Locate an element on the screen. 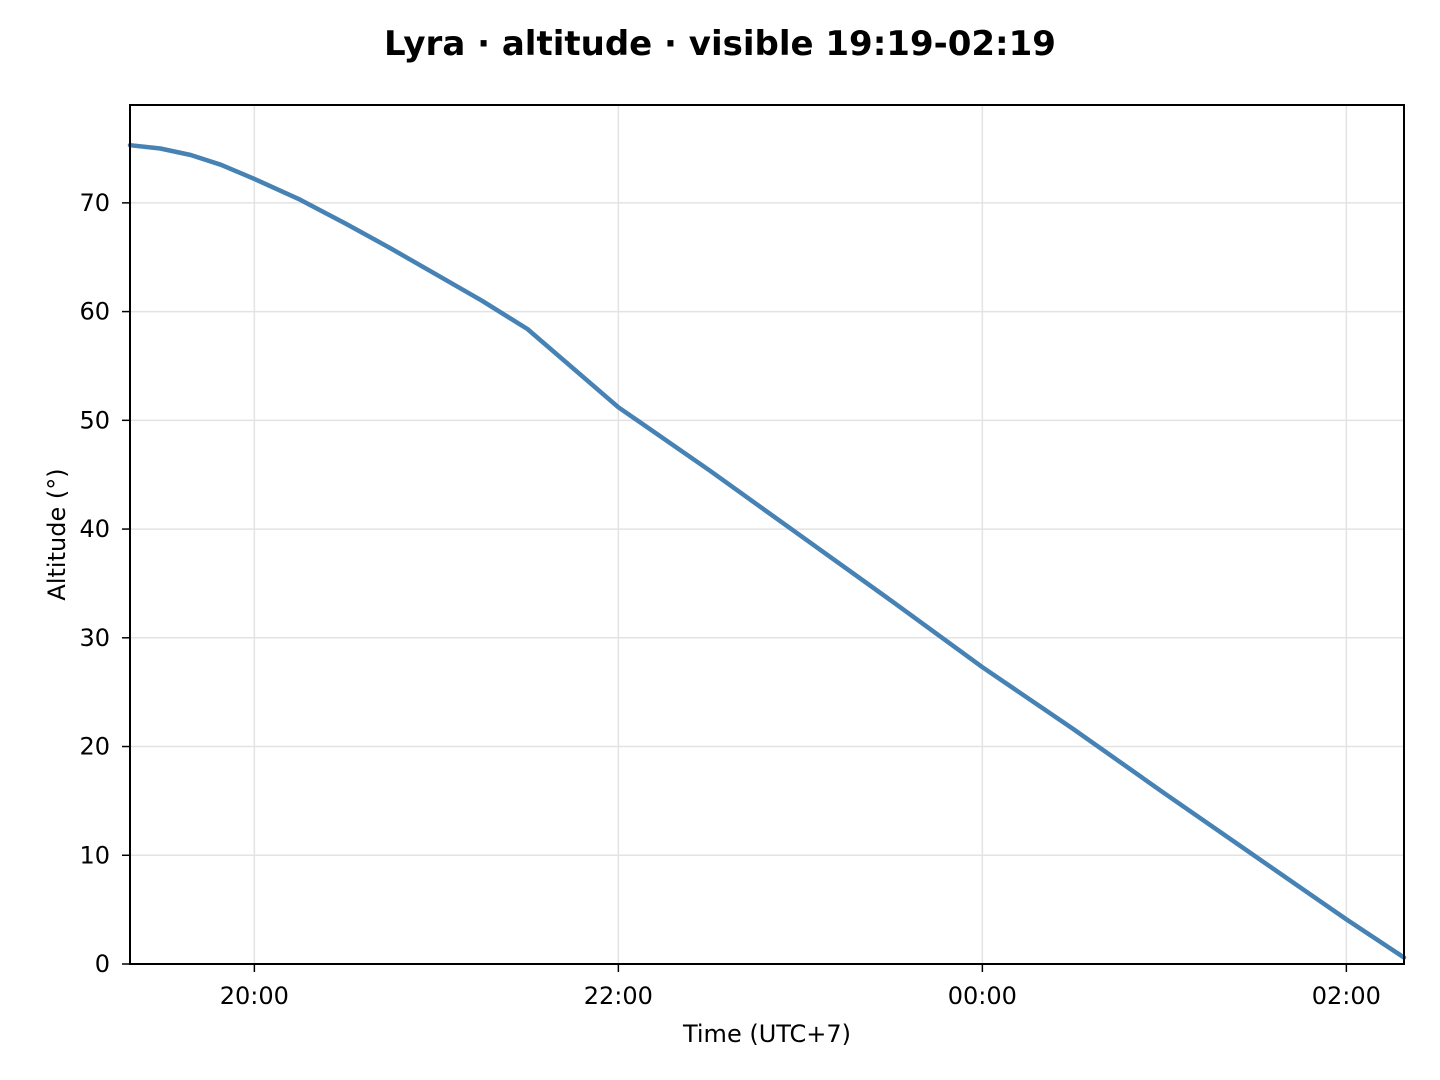 Image resolution: width=1440 pixels, height=1080 pixels. y-tick-label: 0 is located at coordinates (102, 964).